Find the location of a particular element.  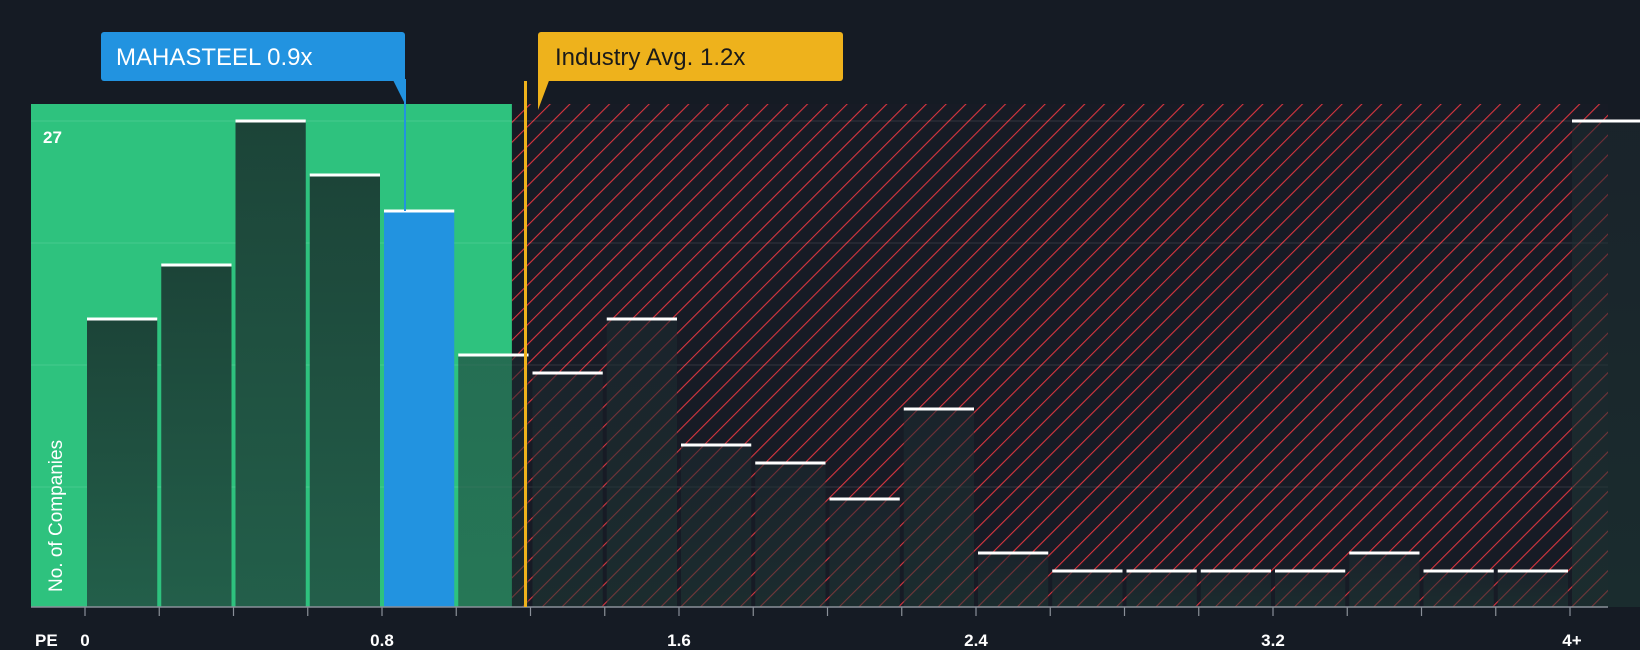

company-callout-box is located at coordinates (253, 56).